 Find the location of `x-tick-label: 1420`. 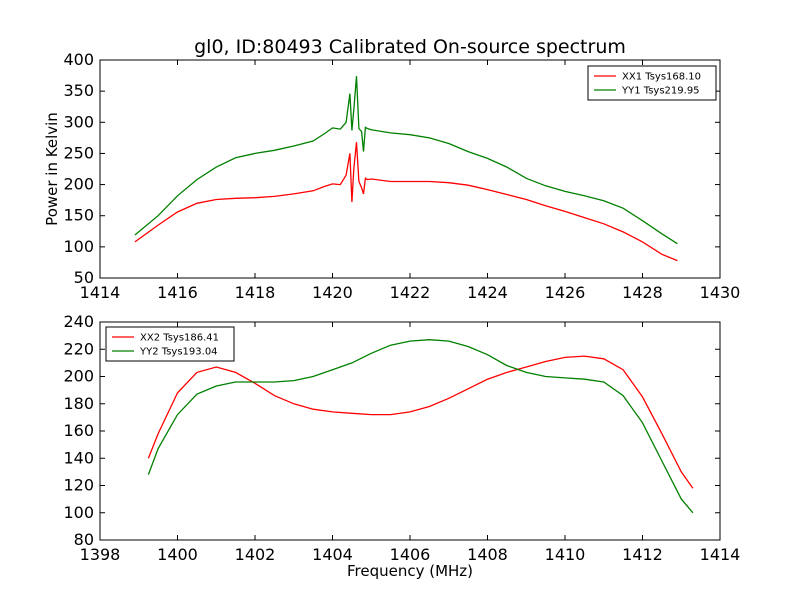

x-tick-label: 1420 is located at coordinates (332, 292).